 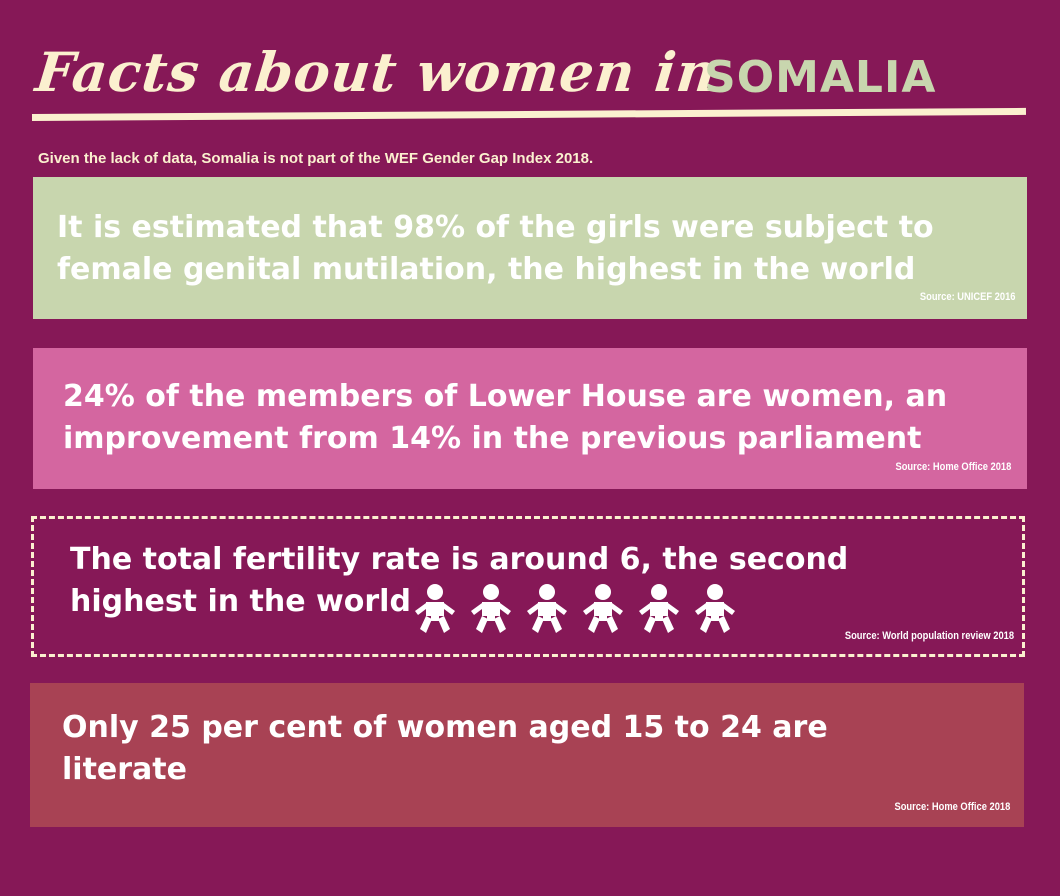 I want to click on title-divider, so click(x=529, y=114).